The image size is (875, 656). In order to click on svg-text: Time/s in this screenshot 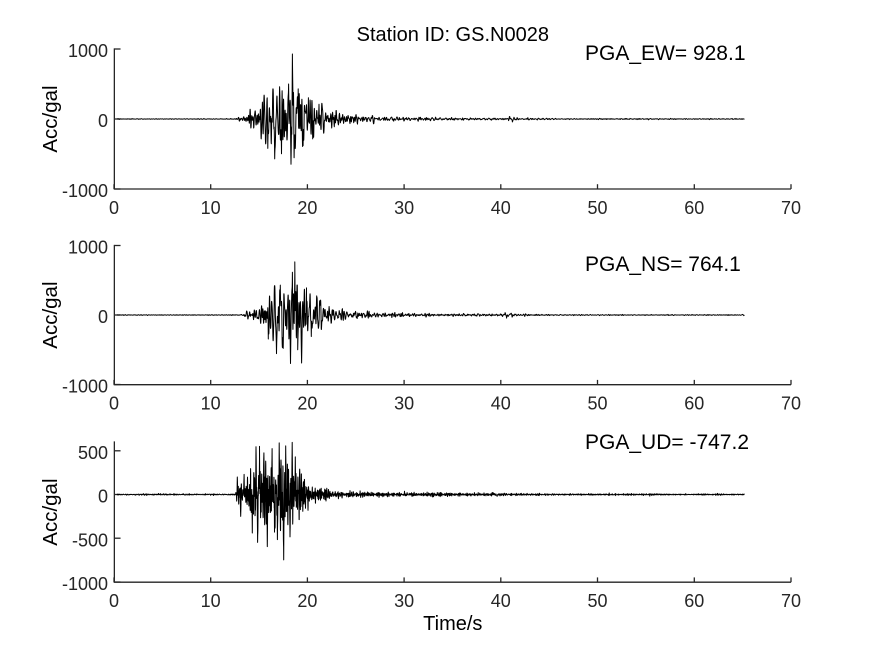, I will do `click(452, 624)`.